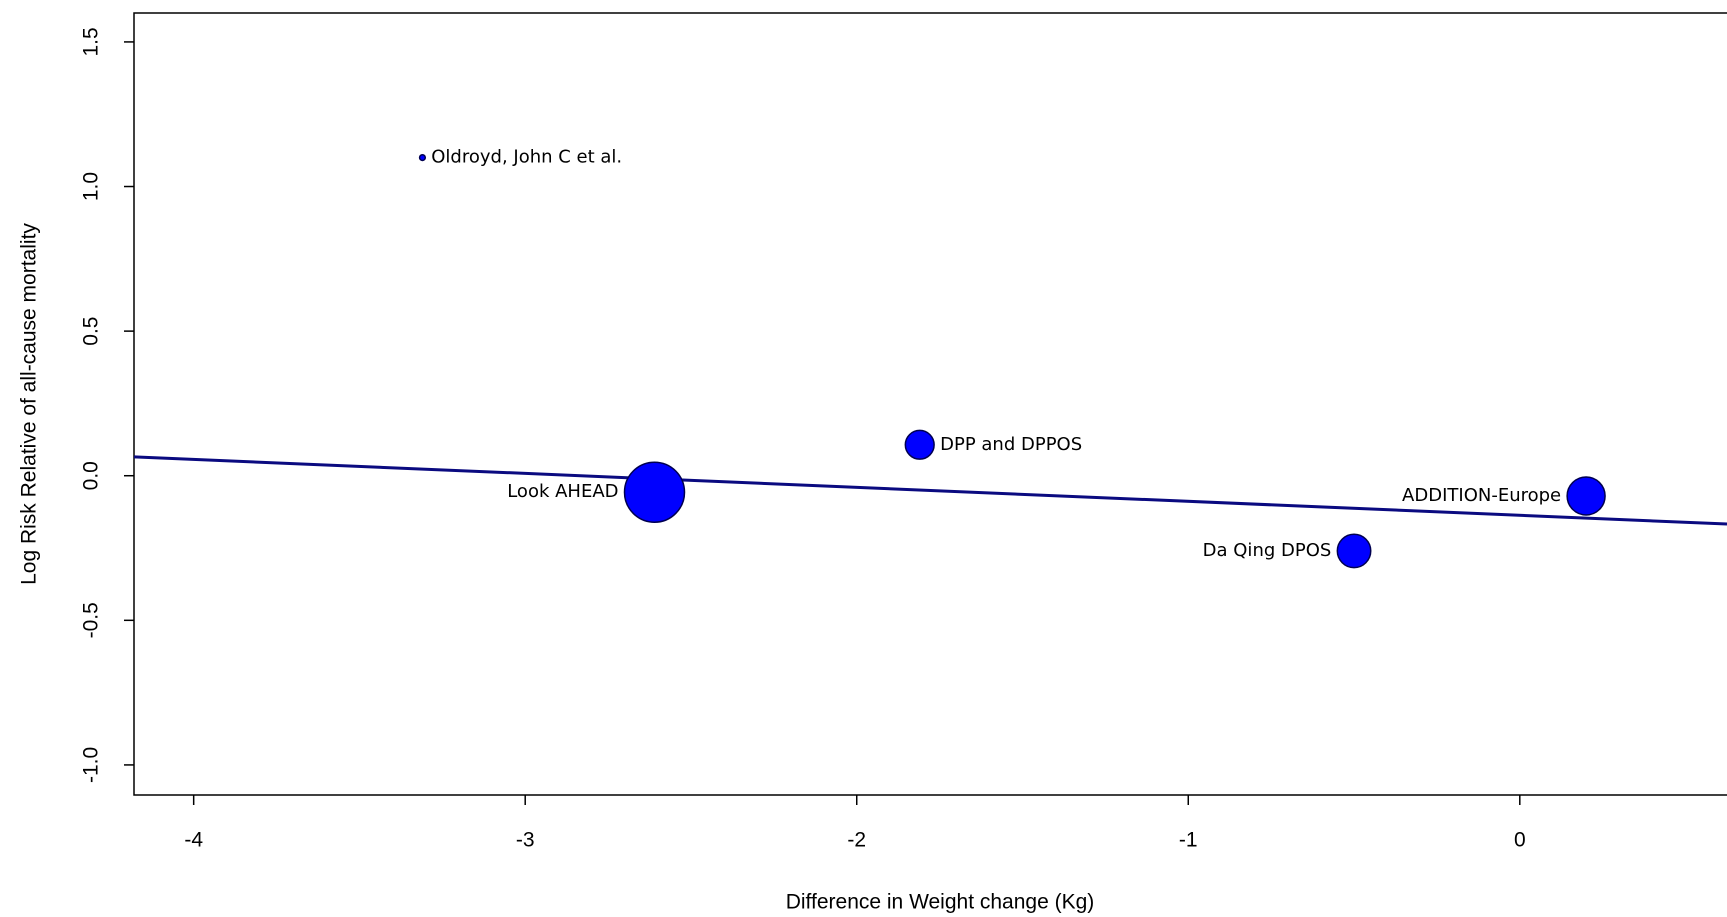 This screenshot has width=1727, height=917. I want to click on point-label: DPP and DPPOS, so click(1011, 444).